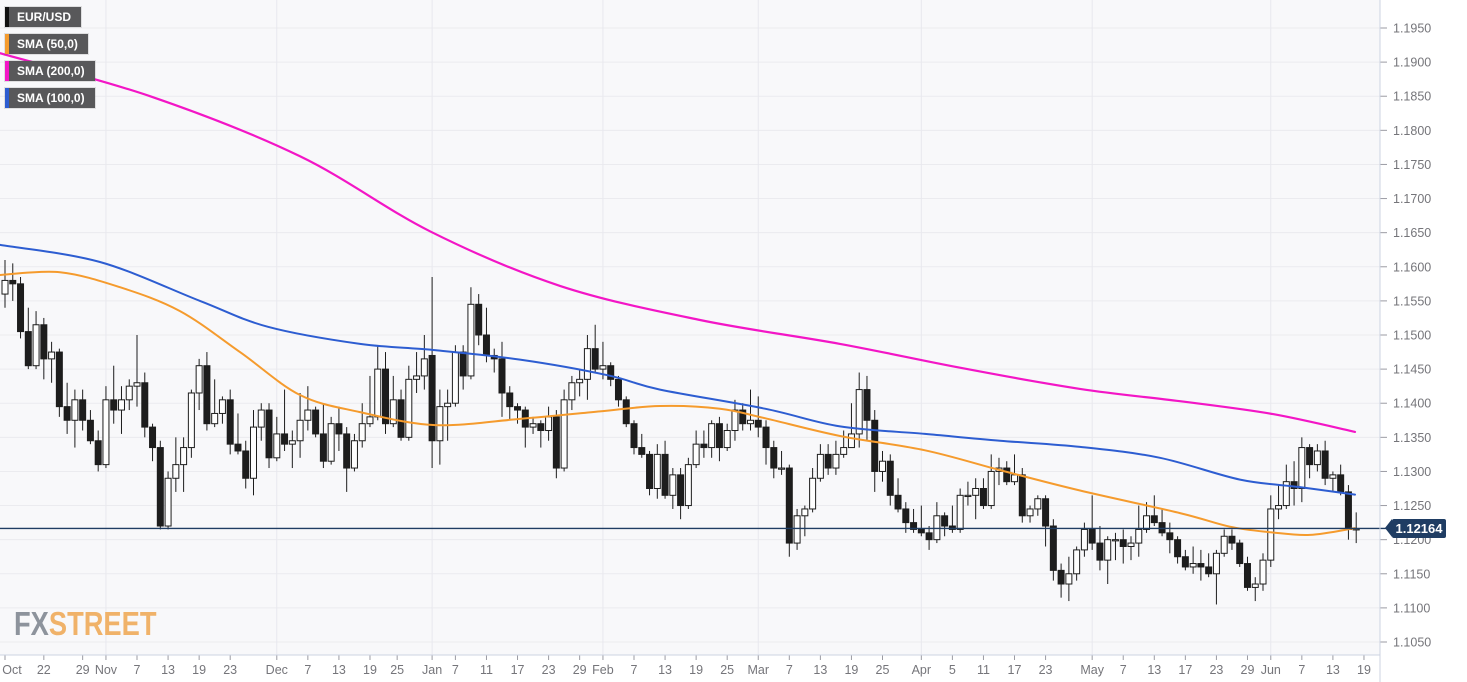 This screenshot has height=682, width=1467. Describe the element at coordinates (1412, 131) in the screenshot. I see `y-axis-label: 1.1800` at that location.